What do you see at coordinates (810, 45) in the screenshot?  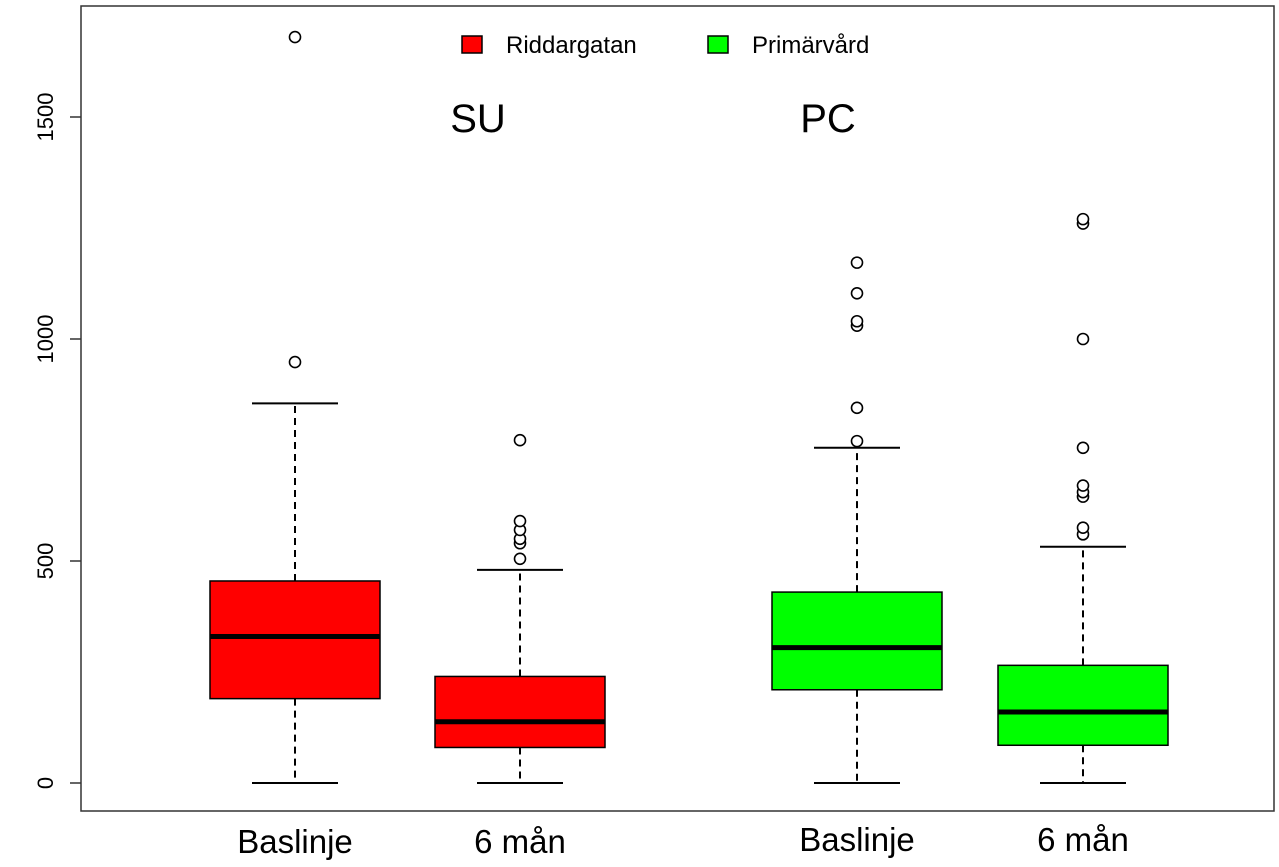 I see `legend-label: Primärvård` at bounding box center [810, 45].